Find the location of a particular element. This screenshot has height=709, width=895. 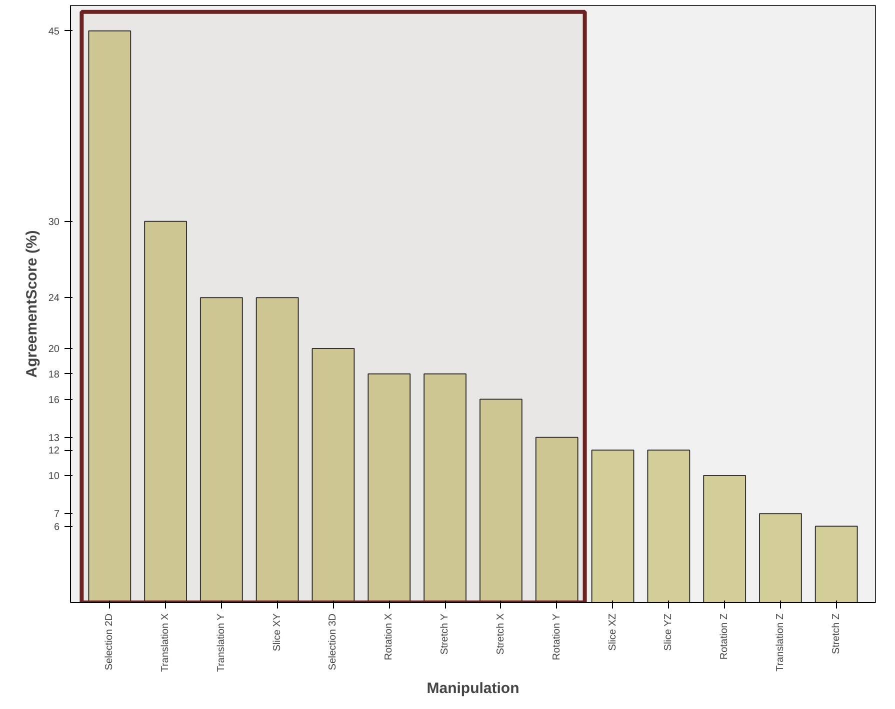

y-tick-label: 13 is located at coordinates (54, 438).